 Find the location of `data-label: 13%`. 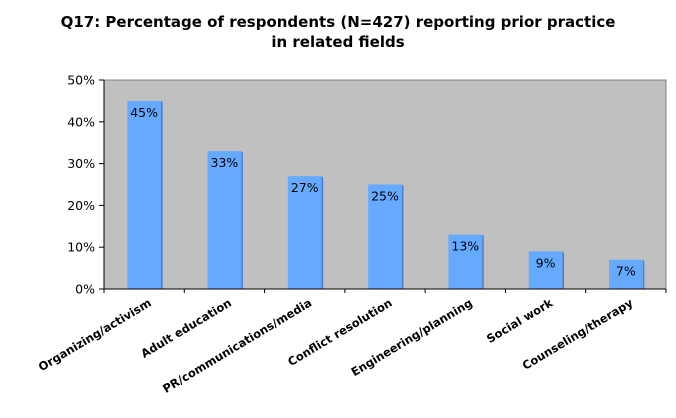

data-label: 13% is located at coordinates (465, 246).